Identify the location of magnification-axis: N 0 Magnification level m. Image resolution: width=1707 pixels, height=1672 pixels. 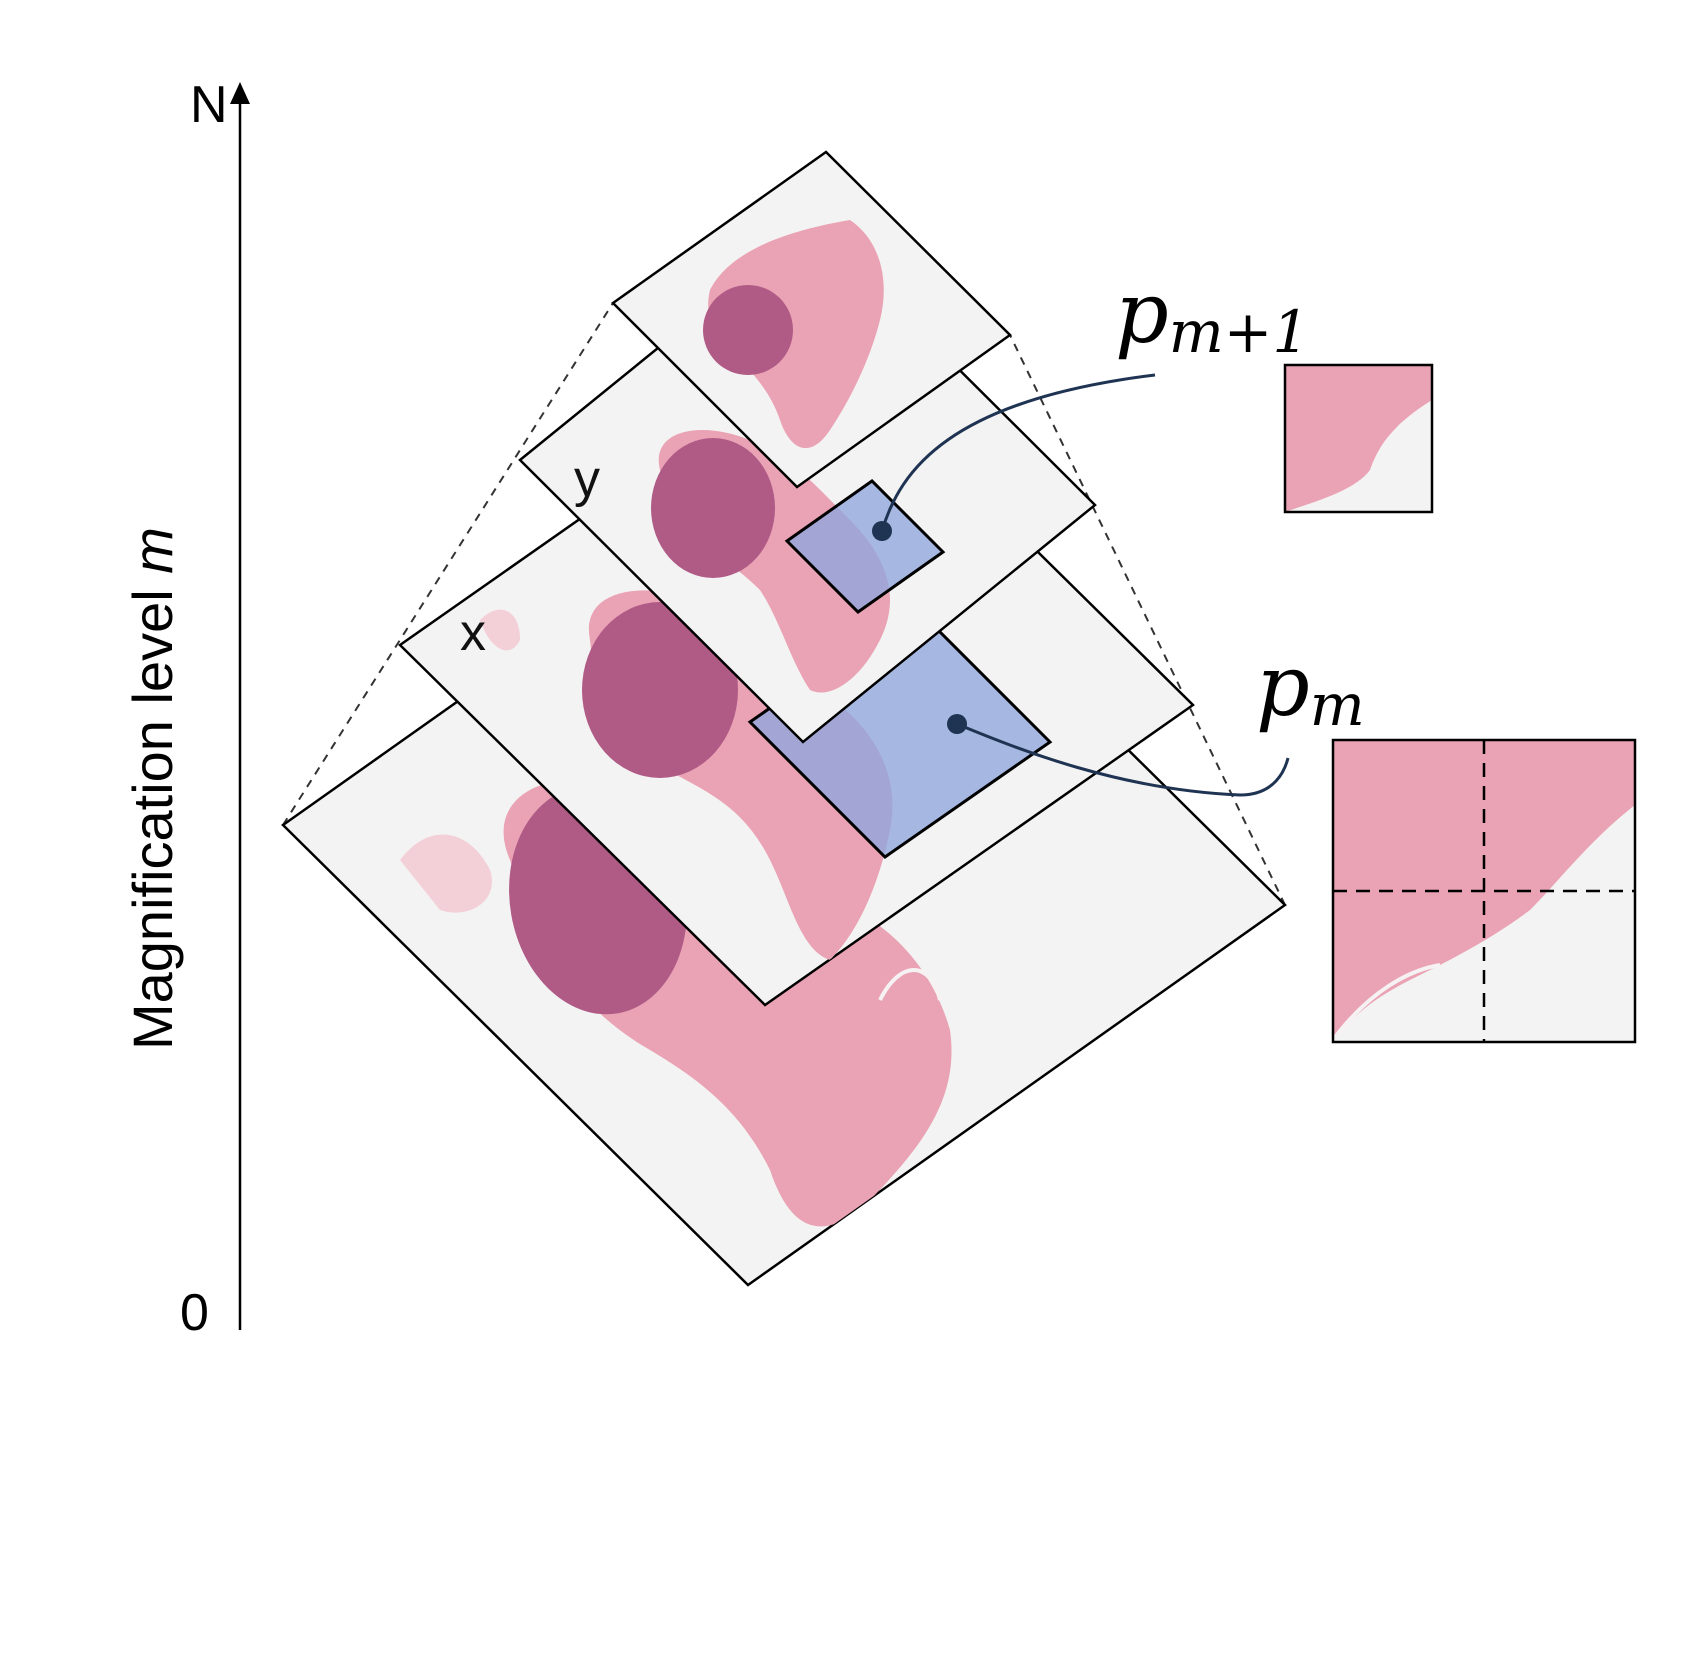
(185, 709).